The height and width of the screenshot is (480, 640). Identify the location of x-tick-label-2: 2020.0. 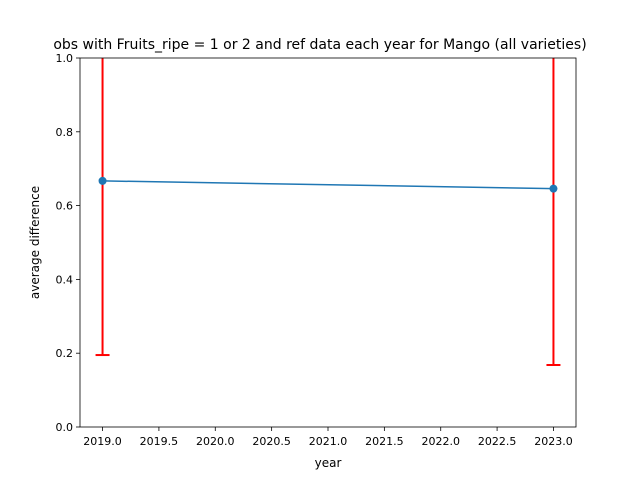
(215, 441).